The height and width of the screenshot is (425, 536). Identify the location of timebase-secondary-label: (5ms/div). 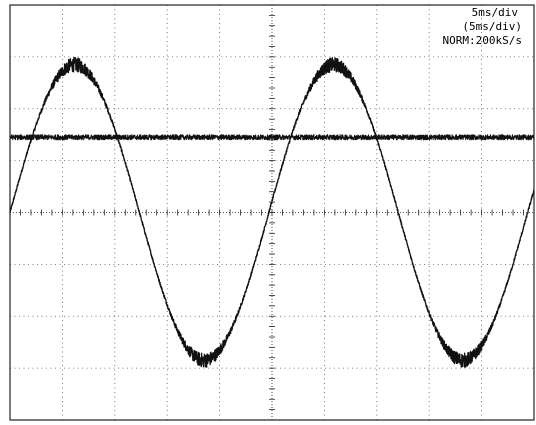
(492, 26).